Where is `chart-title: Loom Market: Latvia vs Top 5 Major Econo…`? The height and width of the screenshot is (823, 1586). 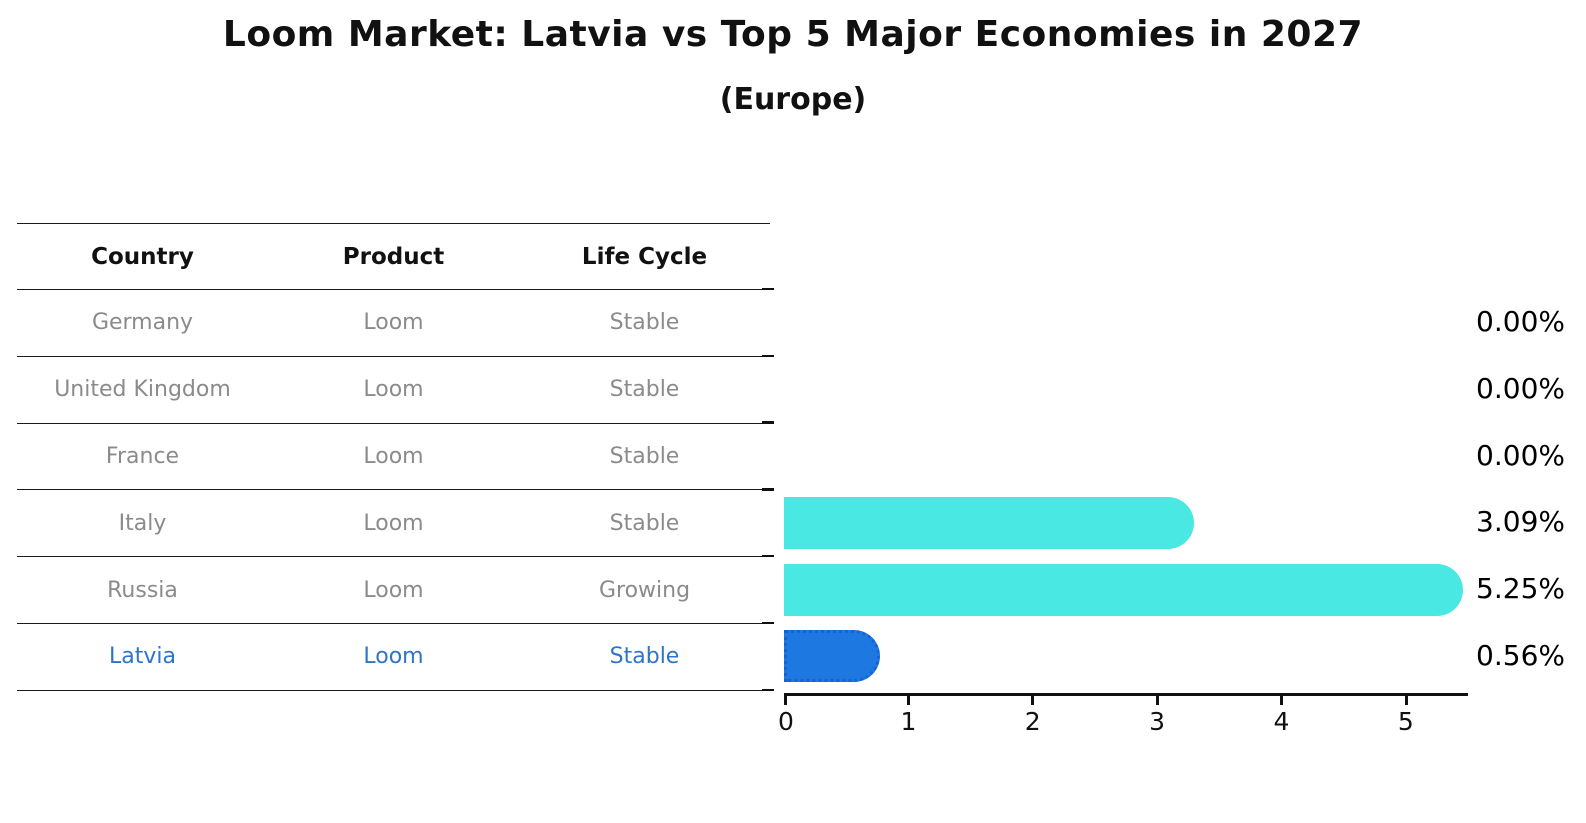
chart-title: Loom Market: Latvia vs Top 5 Major Econo… is located at coordinates (793, 34).